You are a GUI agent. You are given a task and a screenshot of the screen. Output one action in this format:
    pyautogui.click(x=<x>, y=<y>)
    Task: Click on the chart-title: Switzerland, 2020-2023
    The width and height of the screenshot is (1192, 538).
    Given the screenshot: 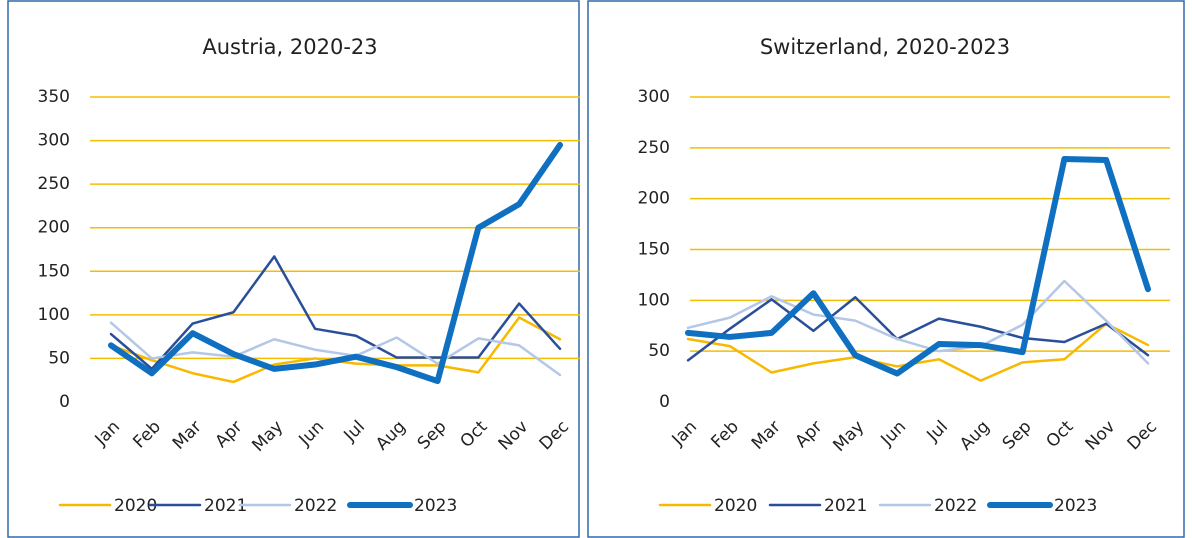 What is the action you would take?
    pyautogui.click(x=885, y=47)
    